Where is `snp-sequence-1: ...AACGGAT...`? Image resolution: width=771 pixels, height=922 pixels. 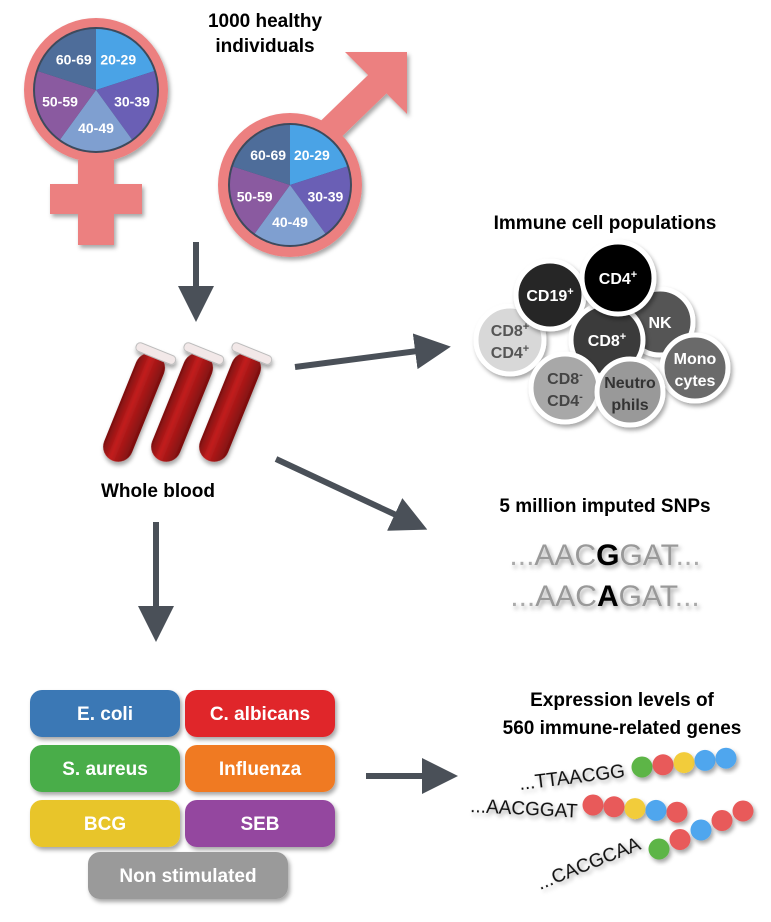
snp-sequence-1: ...AACGGAT... is located at coordinates (604, 555).